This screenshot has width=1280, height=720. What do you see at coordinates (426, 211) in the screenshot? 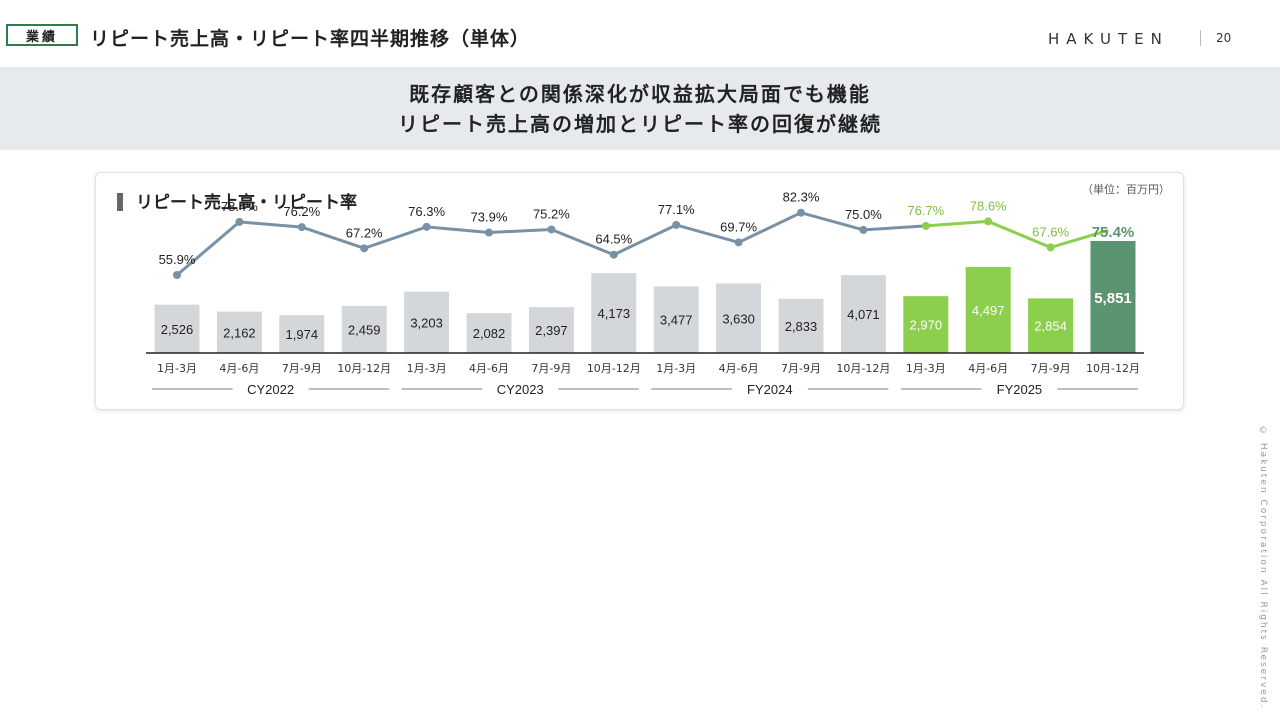
I see `rate-value-label: 76.3%` at bounding box center [426, 211].